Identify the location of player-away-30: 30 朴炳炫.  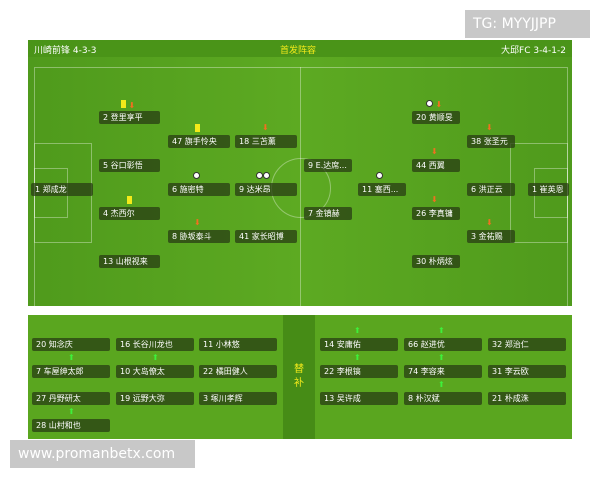
(436, 261).